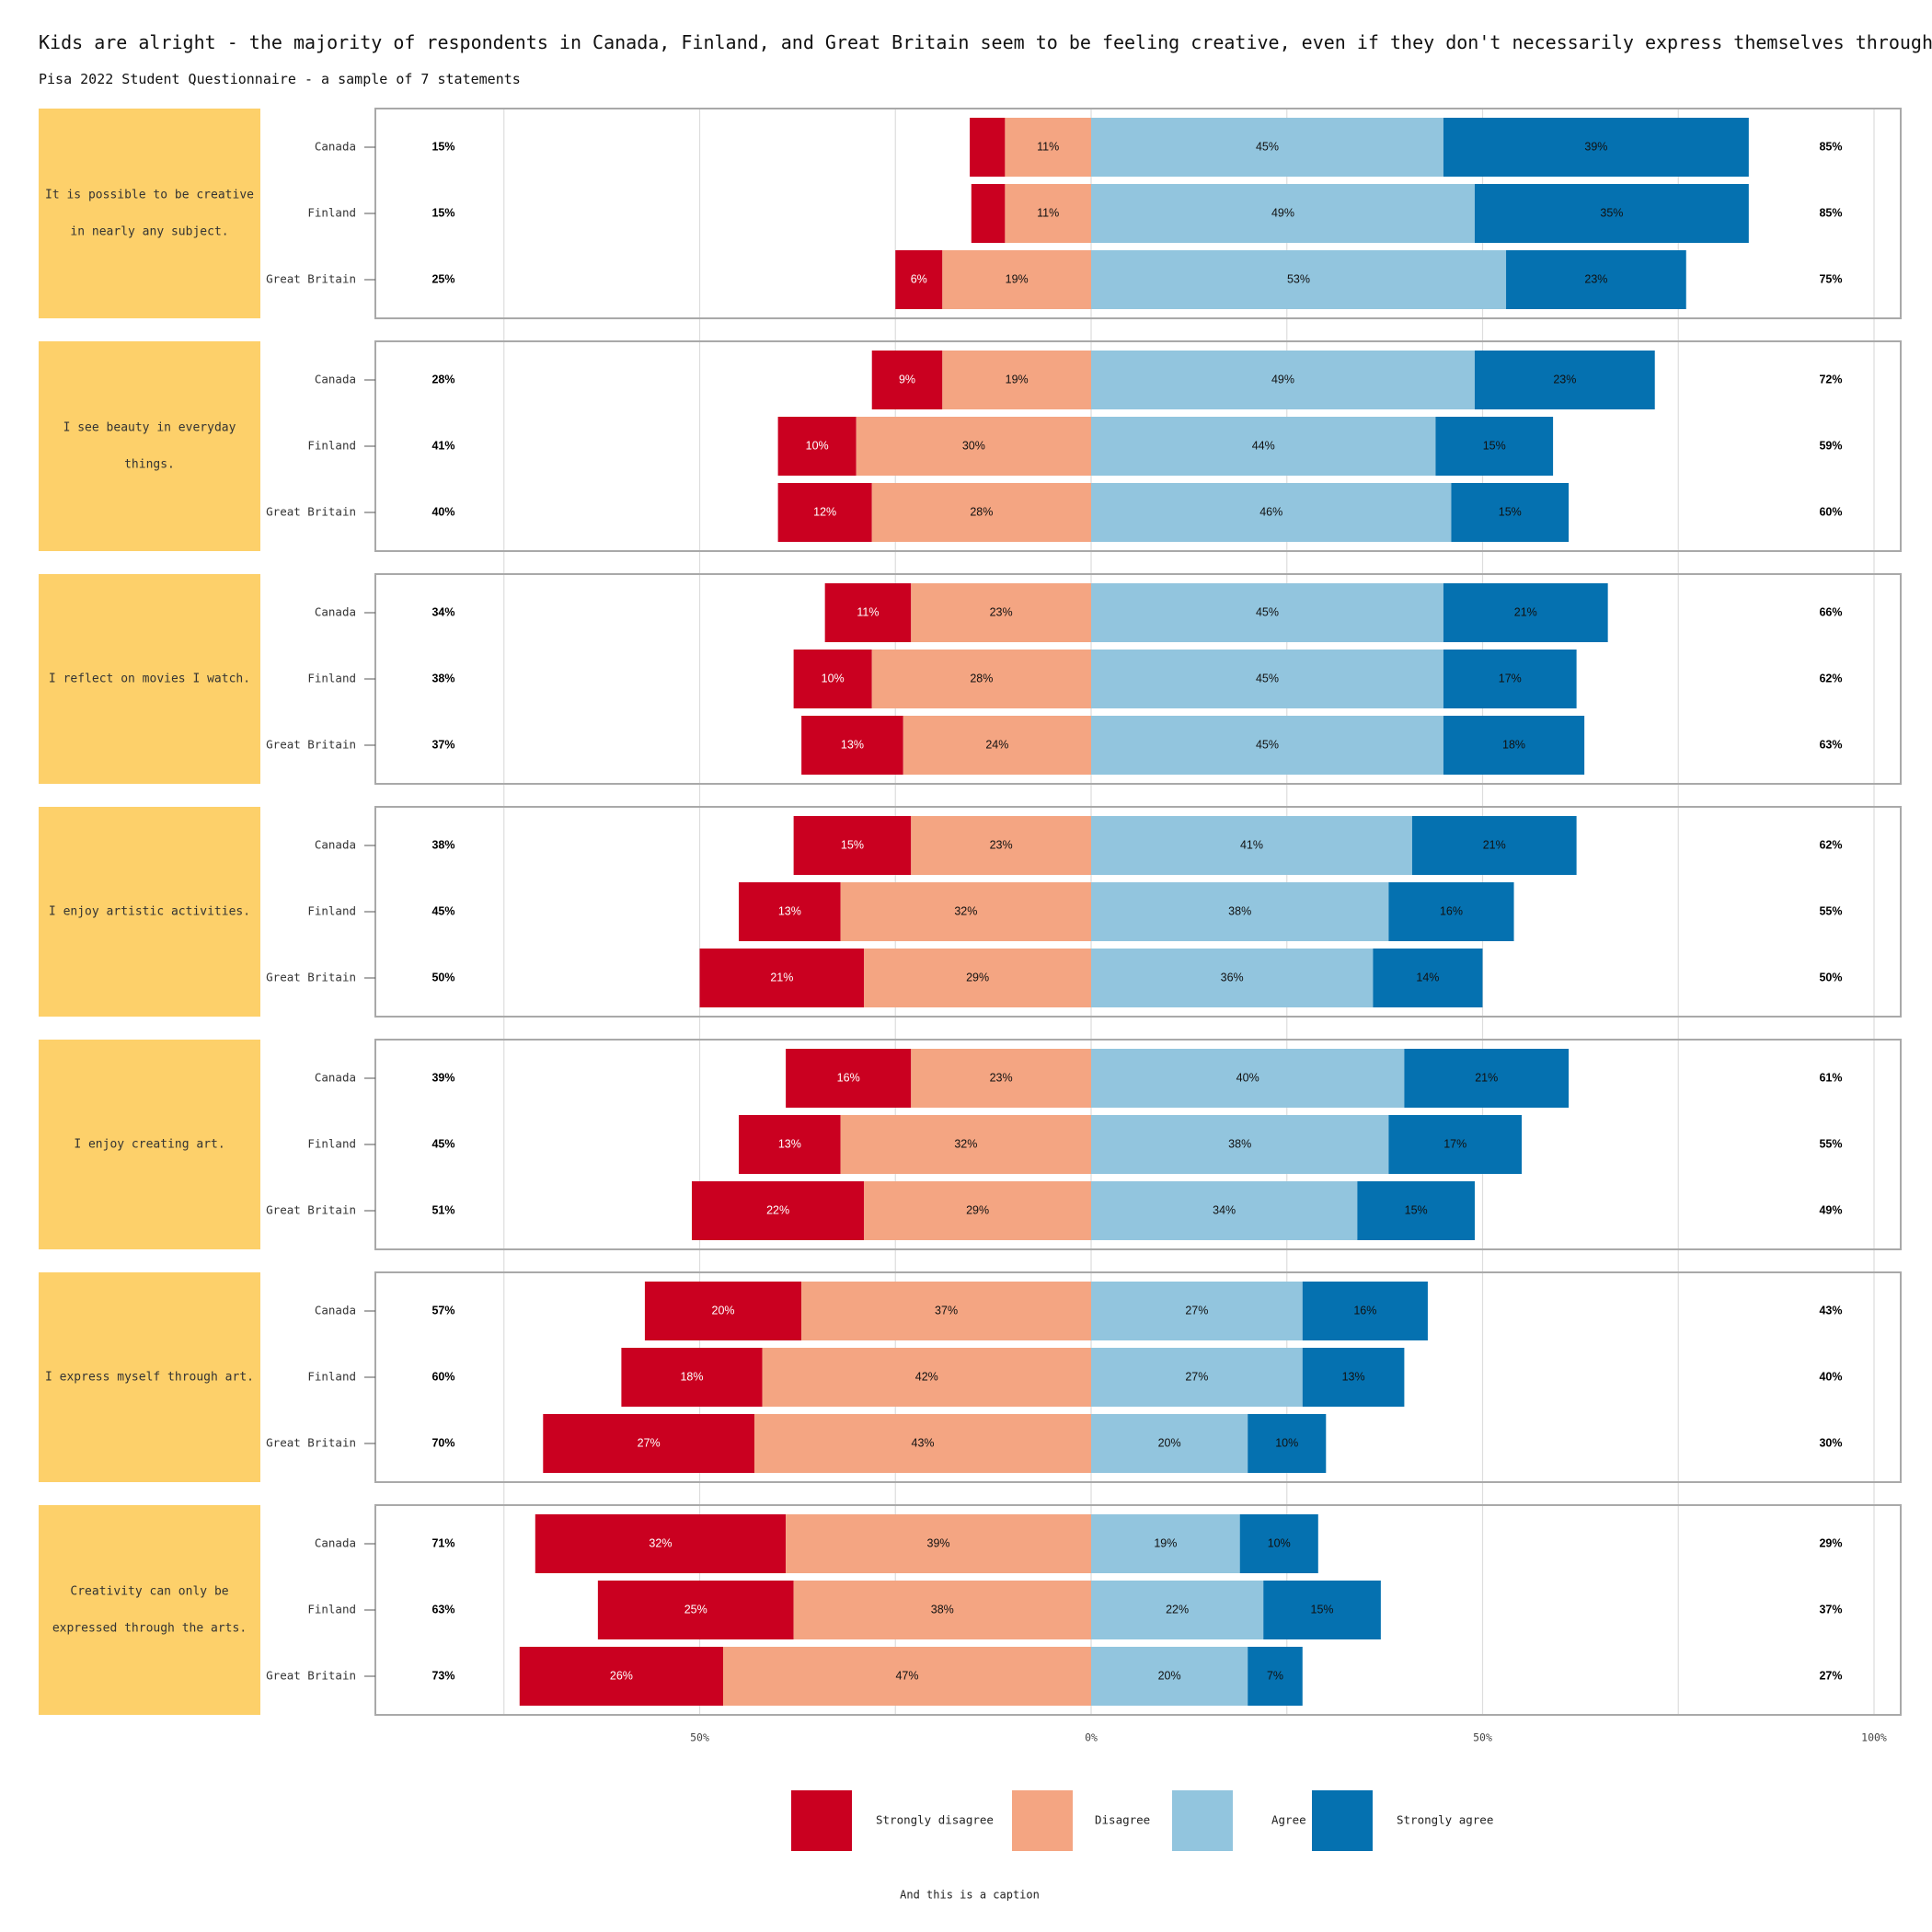 The height and width of the screenshot is (1932, 1932). Describe the element at coordinates (1122, 1820) in the screenshot. I see `legend-label: Disagree` at that location.